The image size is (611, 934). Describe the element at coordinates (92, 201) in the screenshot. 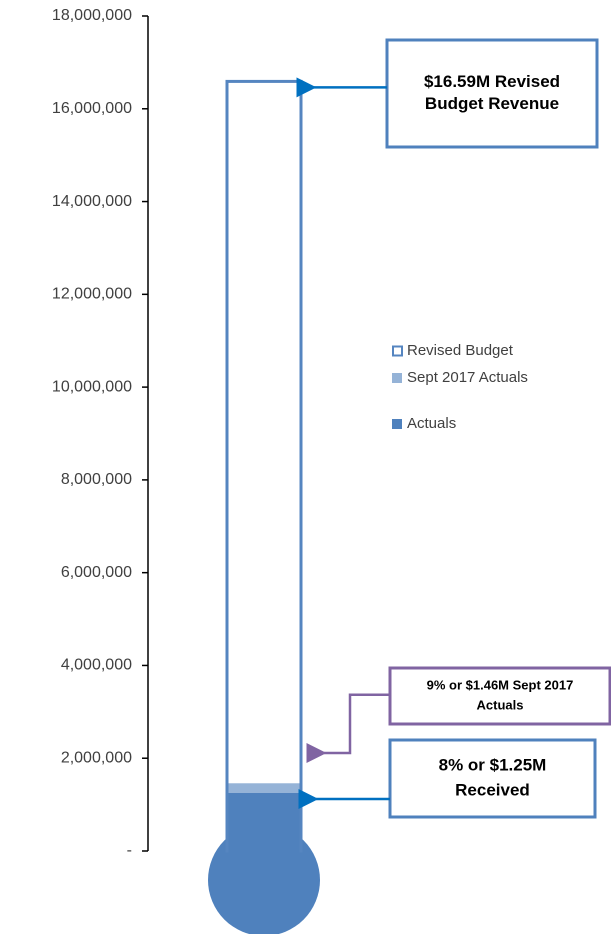

I see `y-tick-label: 14,000,000` at that location.